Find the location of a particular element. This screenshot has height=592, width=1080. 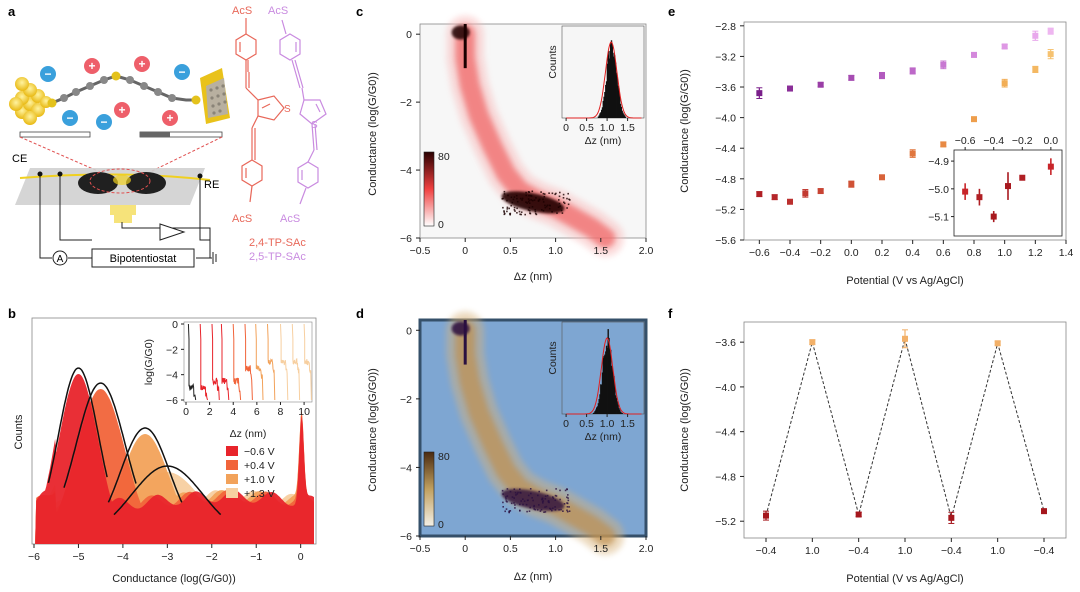

inset-x-tick-label: 0 is located at coordinates (566, 128).